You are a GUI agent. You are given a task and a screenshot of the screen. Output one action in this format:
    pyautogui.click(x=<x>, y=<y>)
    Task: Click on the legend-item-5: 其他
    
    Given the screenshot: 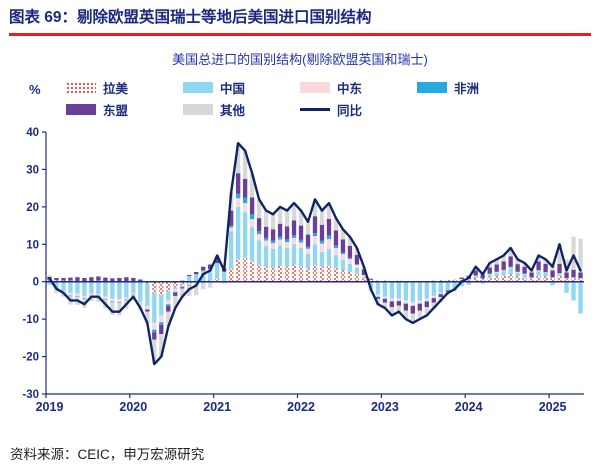 What is the action you would take?
    pyautogui.click(x=241, y=109)
    